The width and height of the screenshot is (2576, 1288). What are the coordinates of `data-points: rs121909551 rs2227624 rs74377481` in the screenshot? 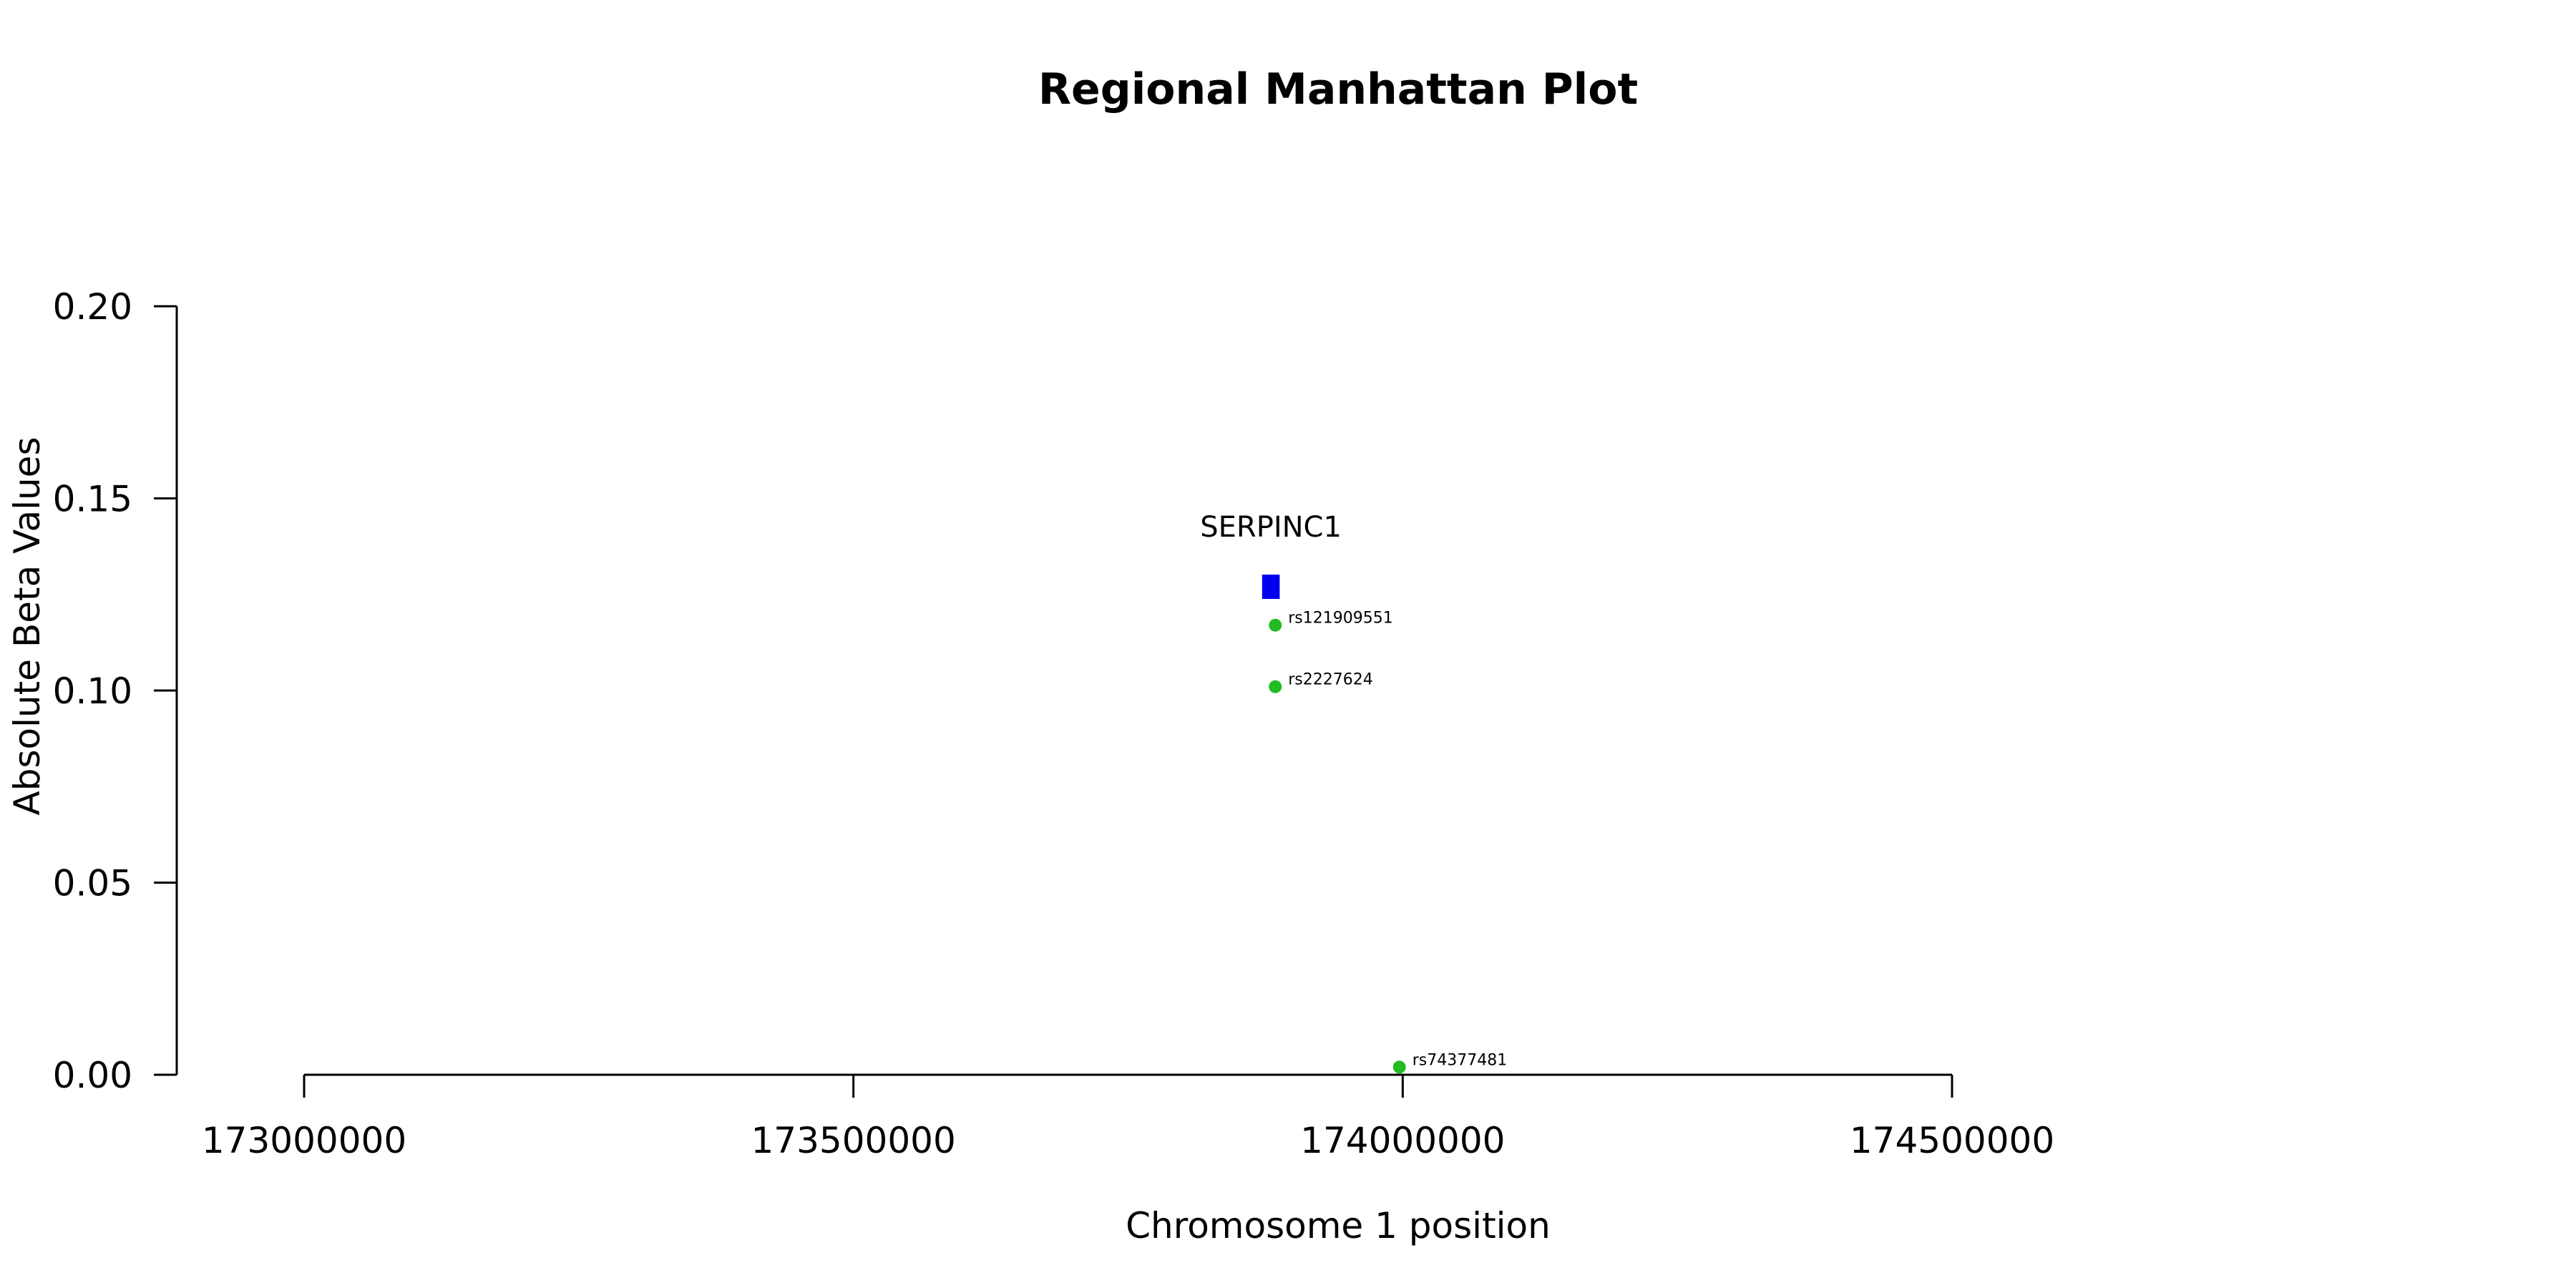 It's located at (1388, 842).